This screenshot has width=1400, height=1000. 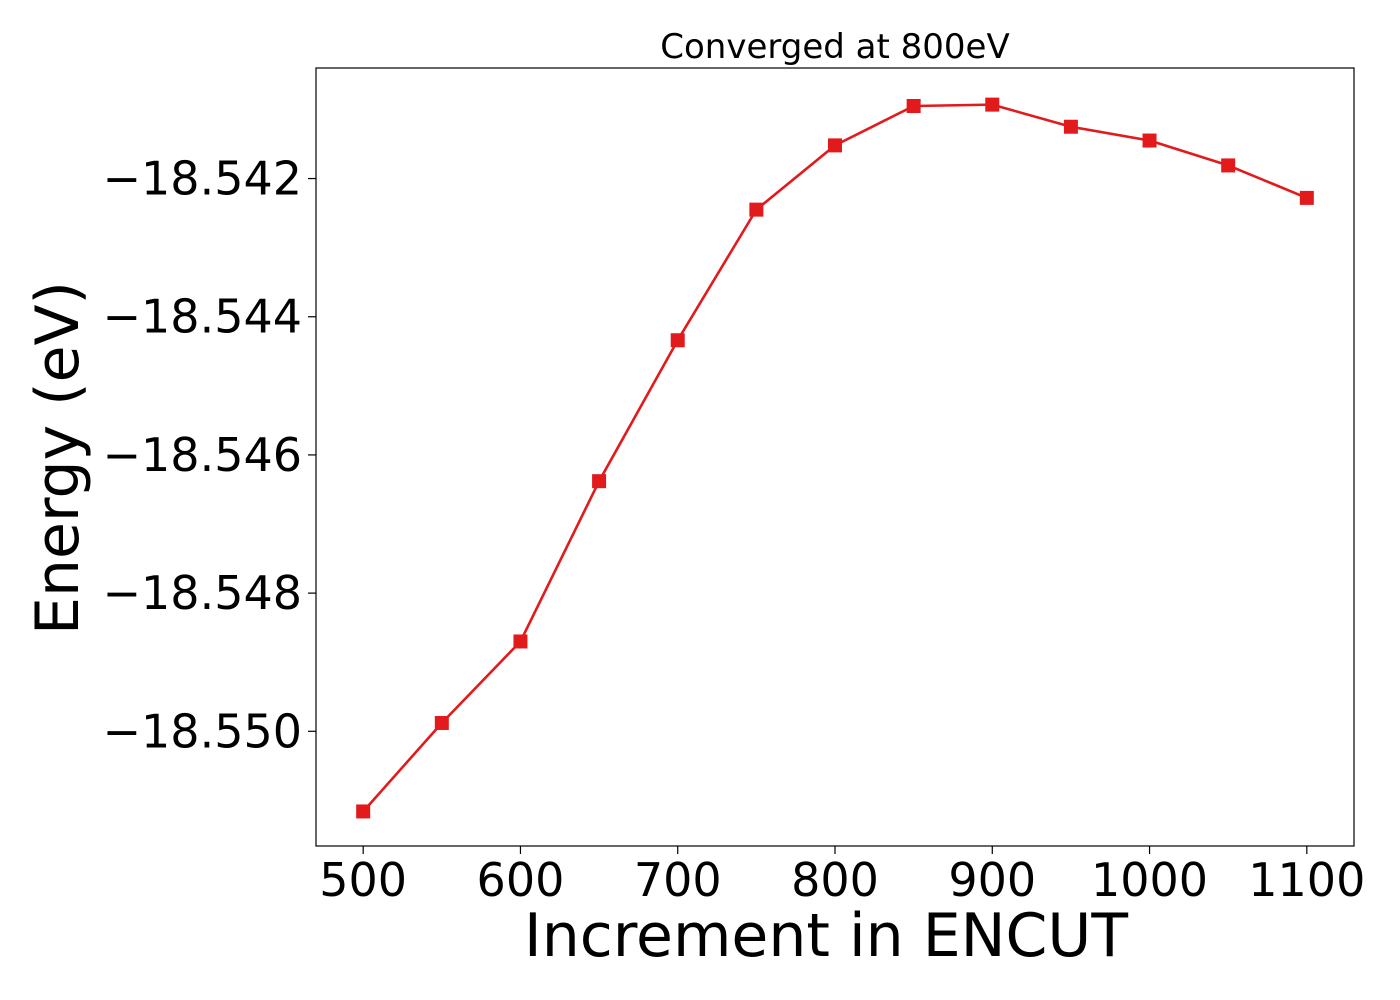 I want to click on x-tick-label: 600, so click(x=521, y=880).